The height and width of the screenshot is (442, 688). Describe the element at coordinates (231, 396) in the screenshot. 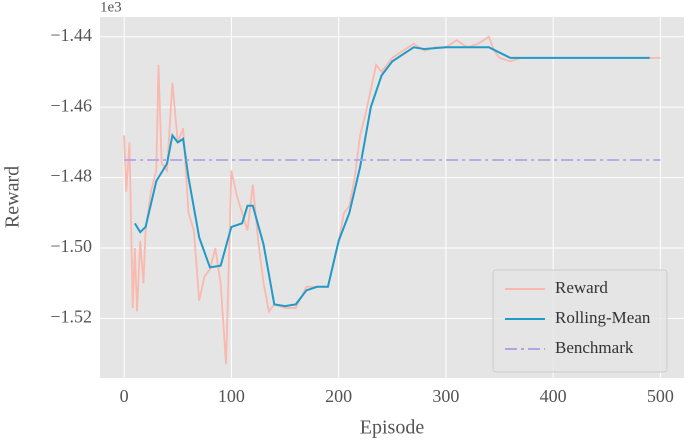

I see `x-tick-label: 100` at that location.